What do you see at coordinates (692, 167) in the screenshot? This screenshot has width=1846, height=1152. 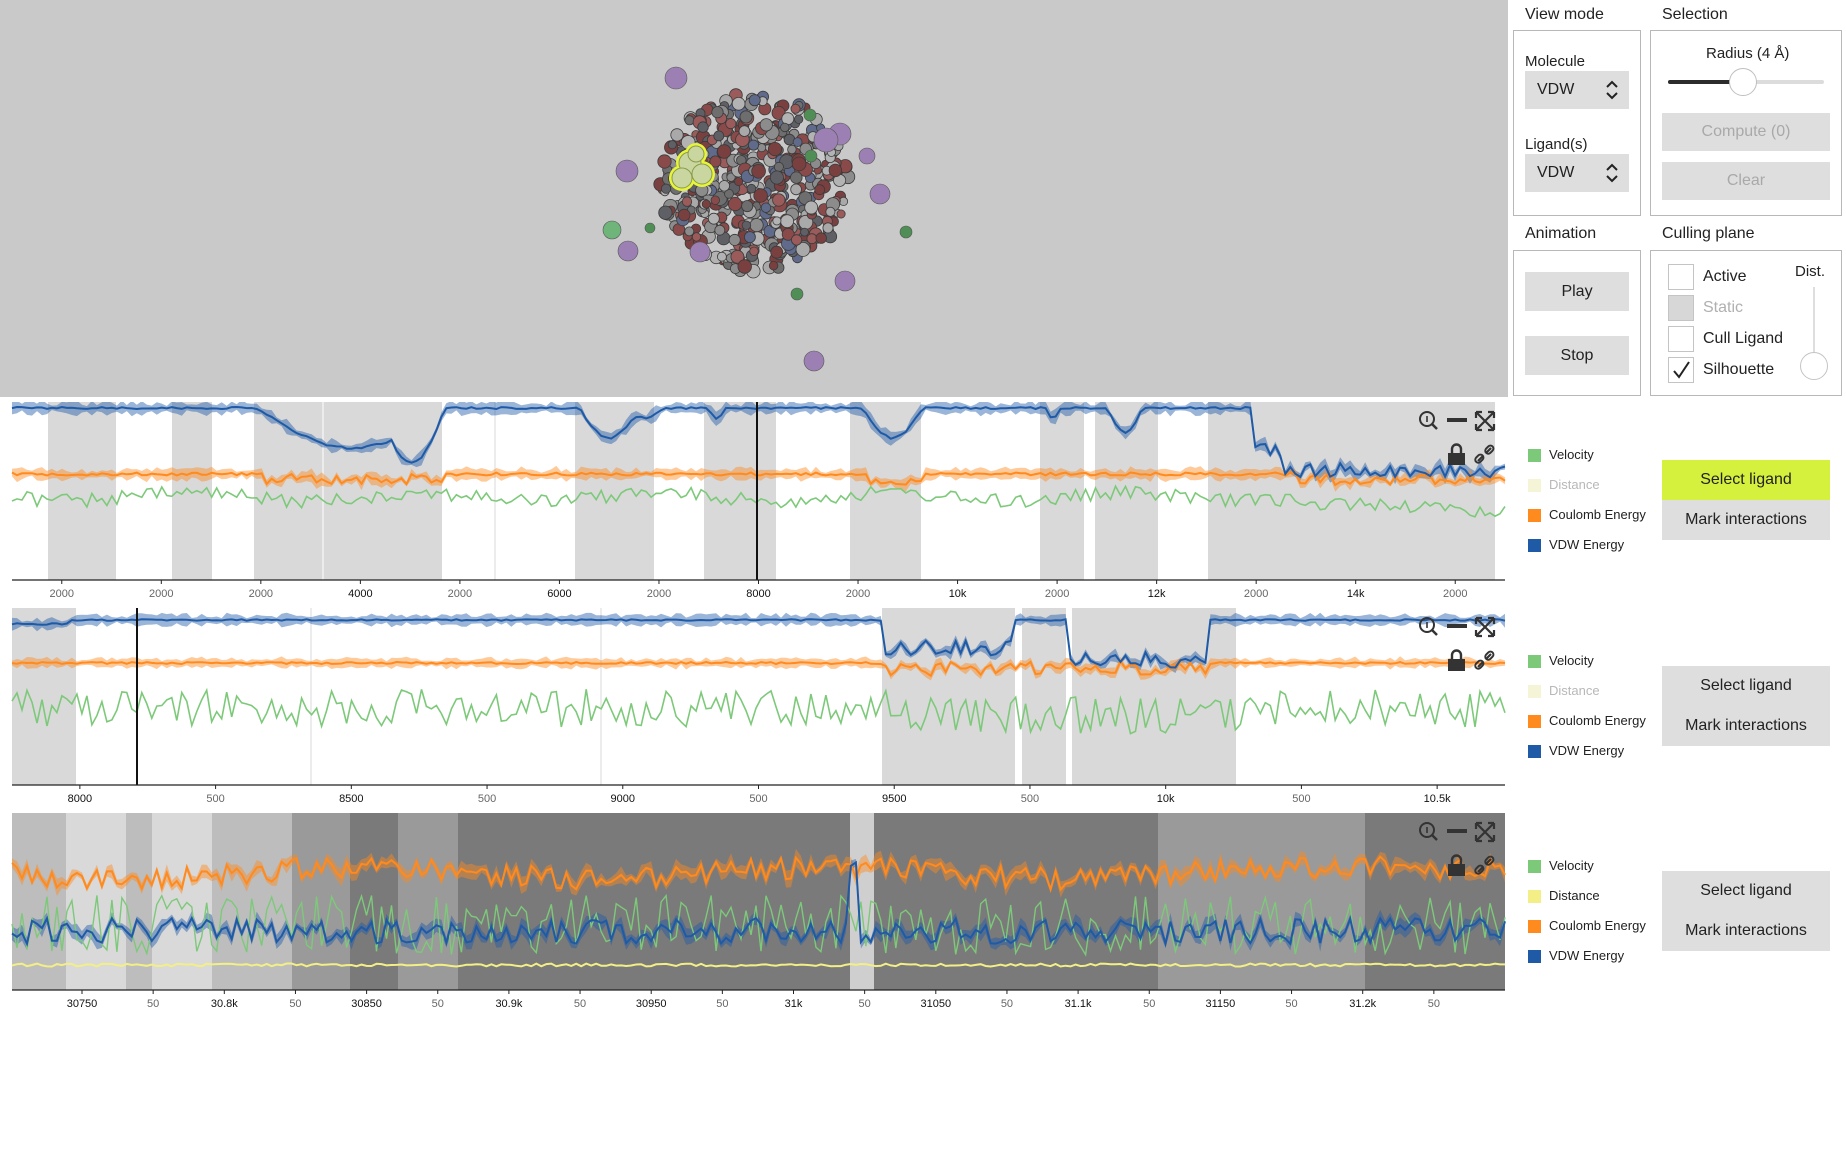 I see `selected-ligand` at bounding box center [692, 167].